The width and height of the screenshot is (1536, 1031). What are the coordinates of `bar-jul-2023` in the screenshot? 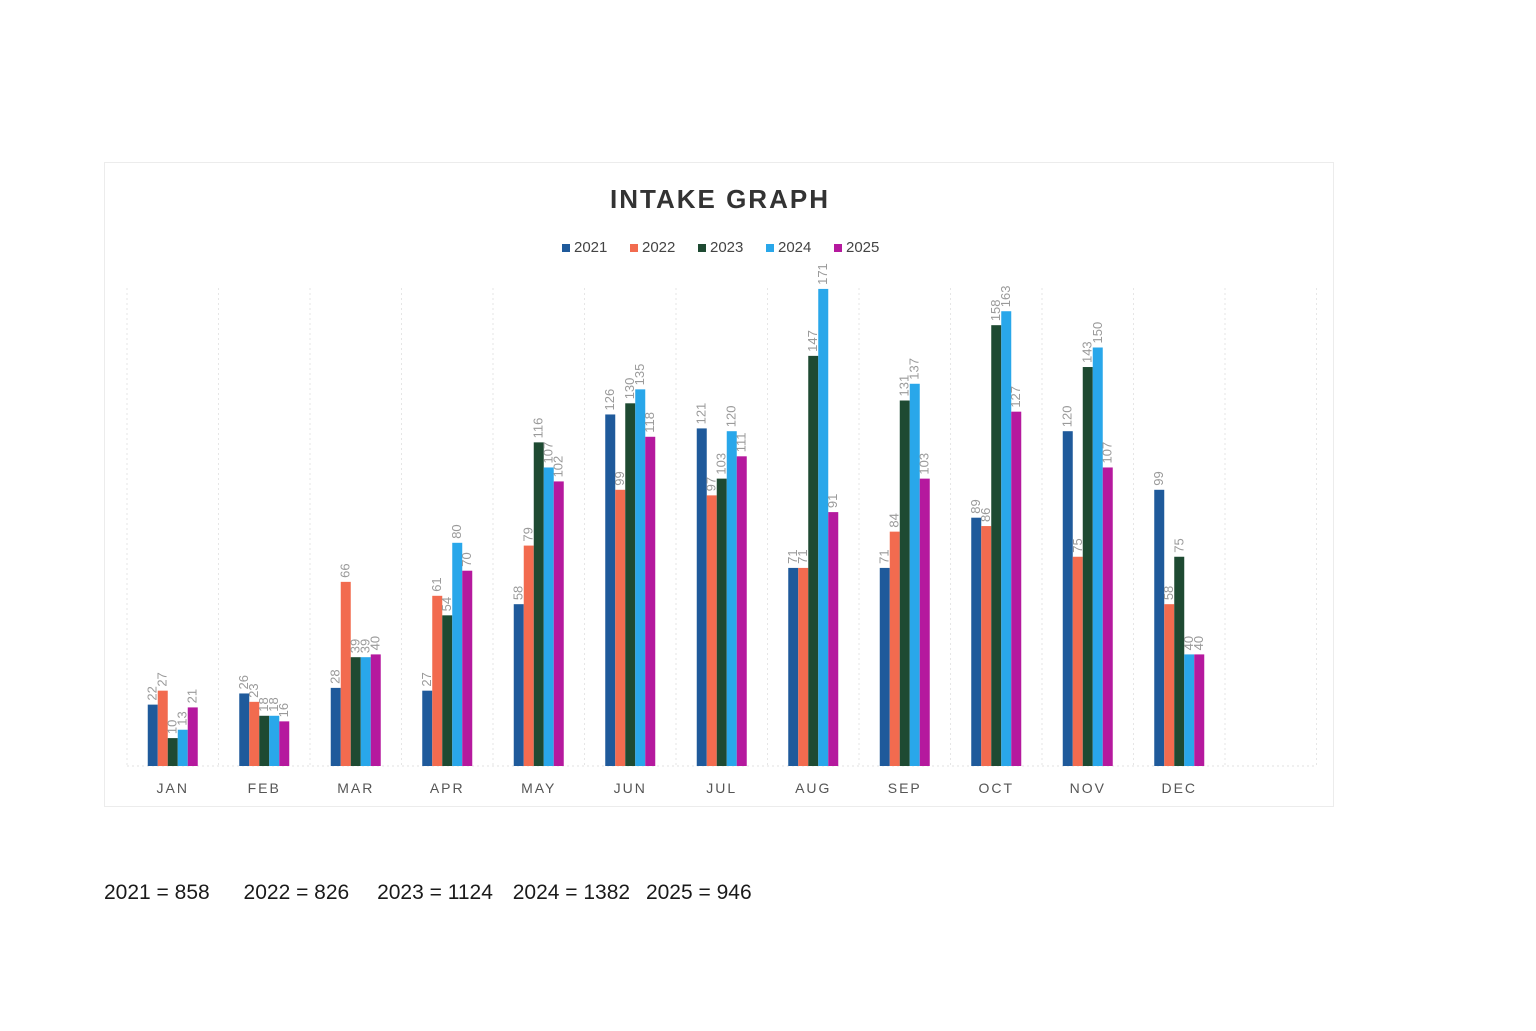 It's located at (721, 622).